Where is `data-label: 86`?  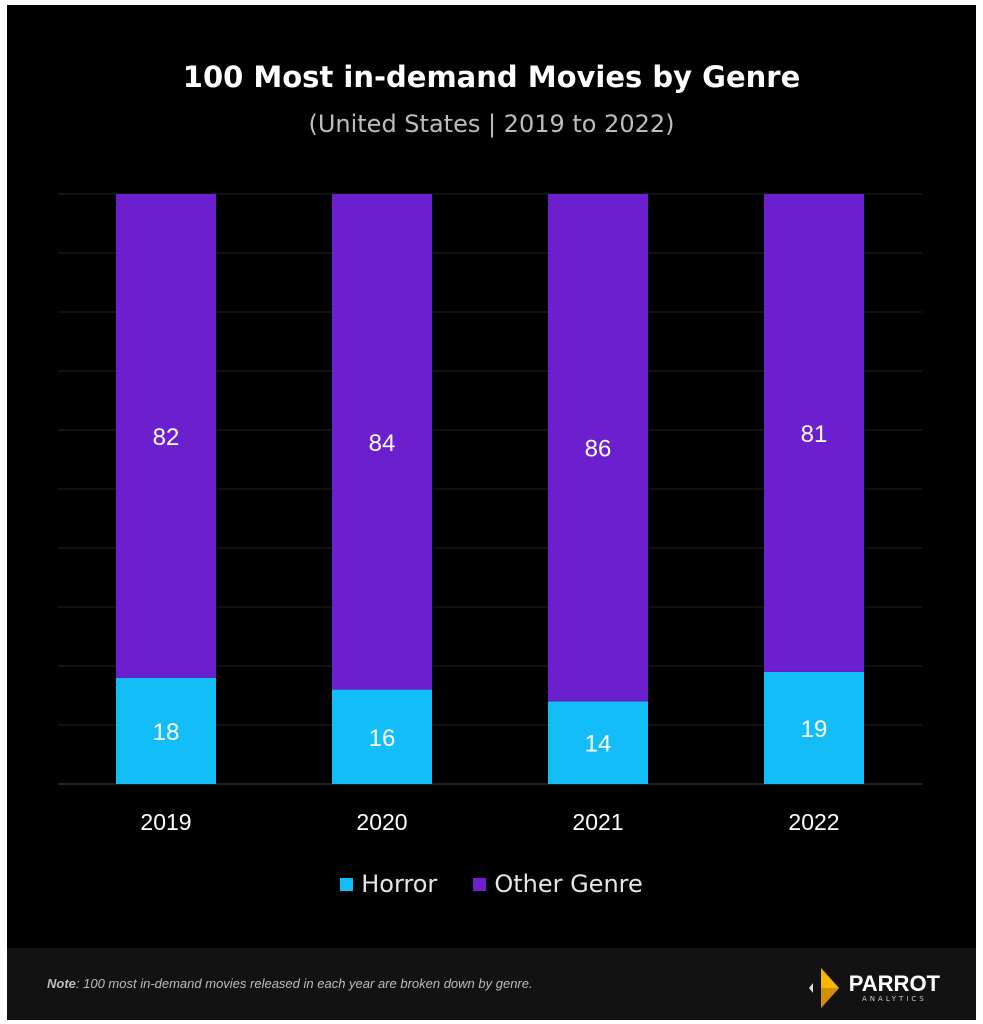
data-label: 86 is located at coordinates (598, 449).